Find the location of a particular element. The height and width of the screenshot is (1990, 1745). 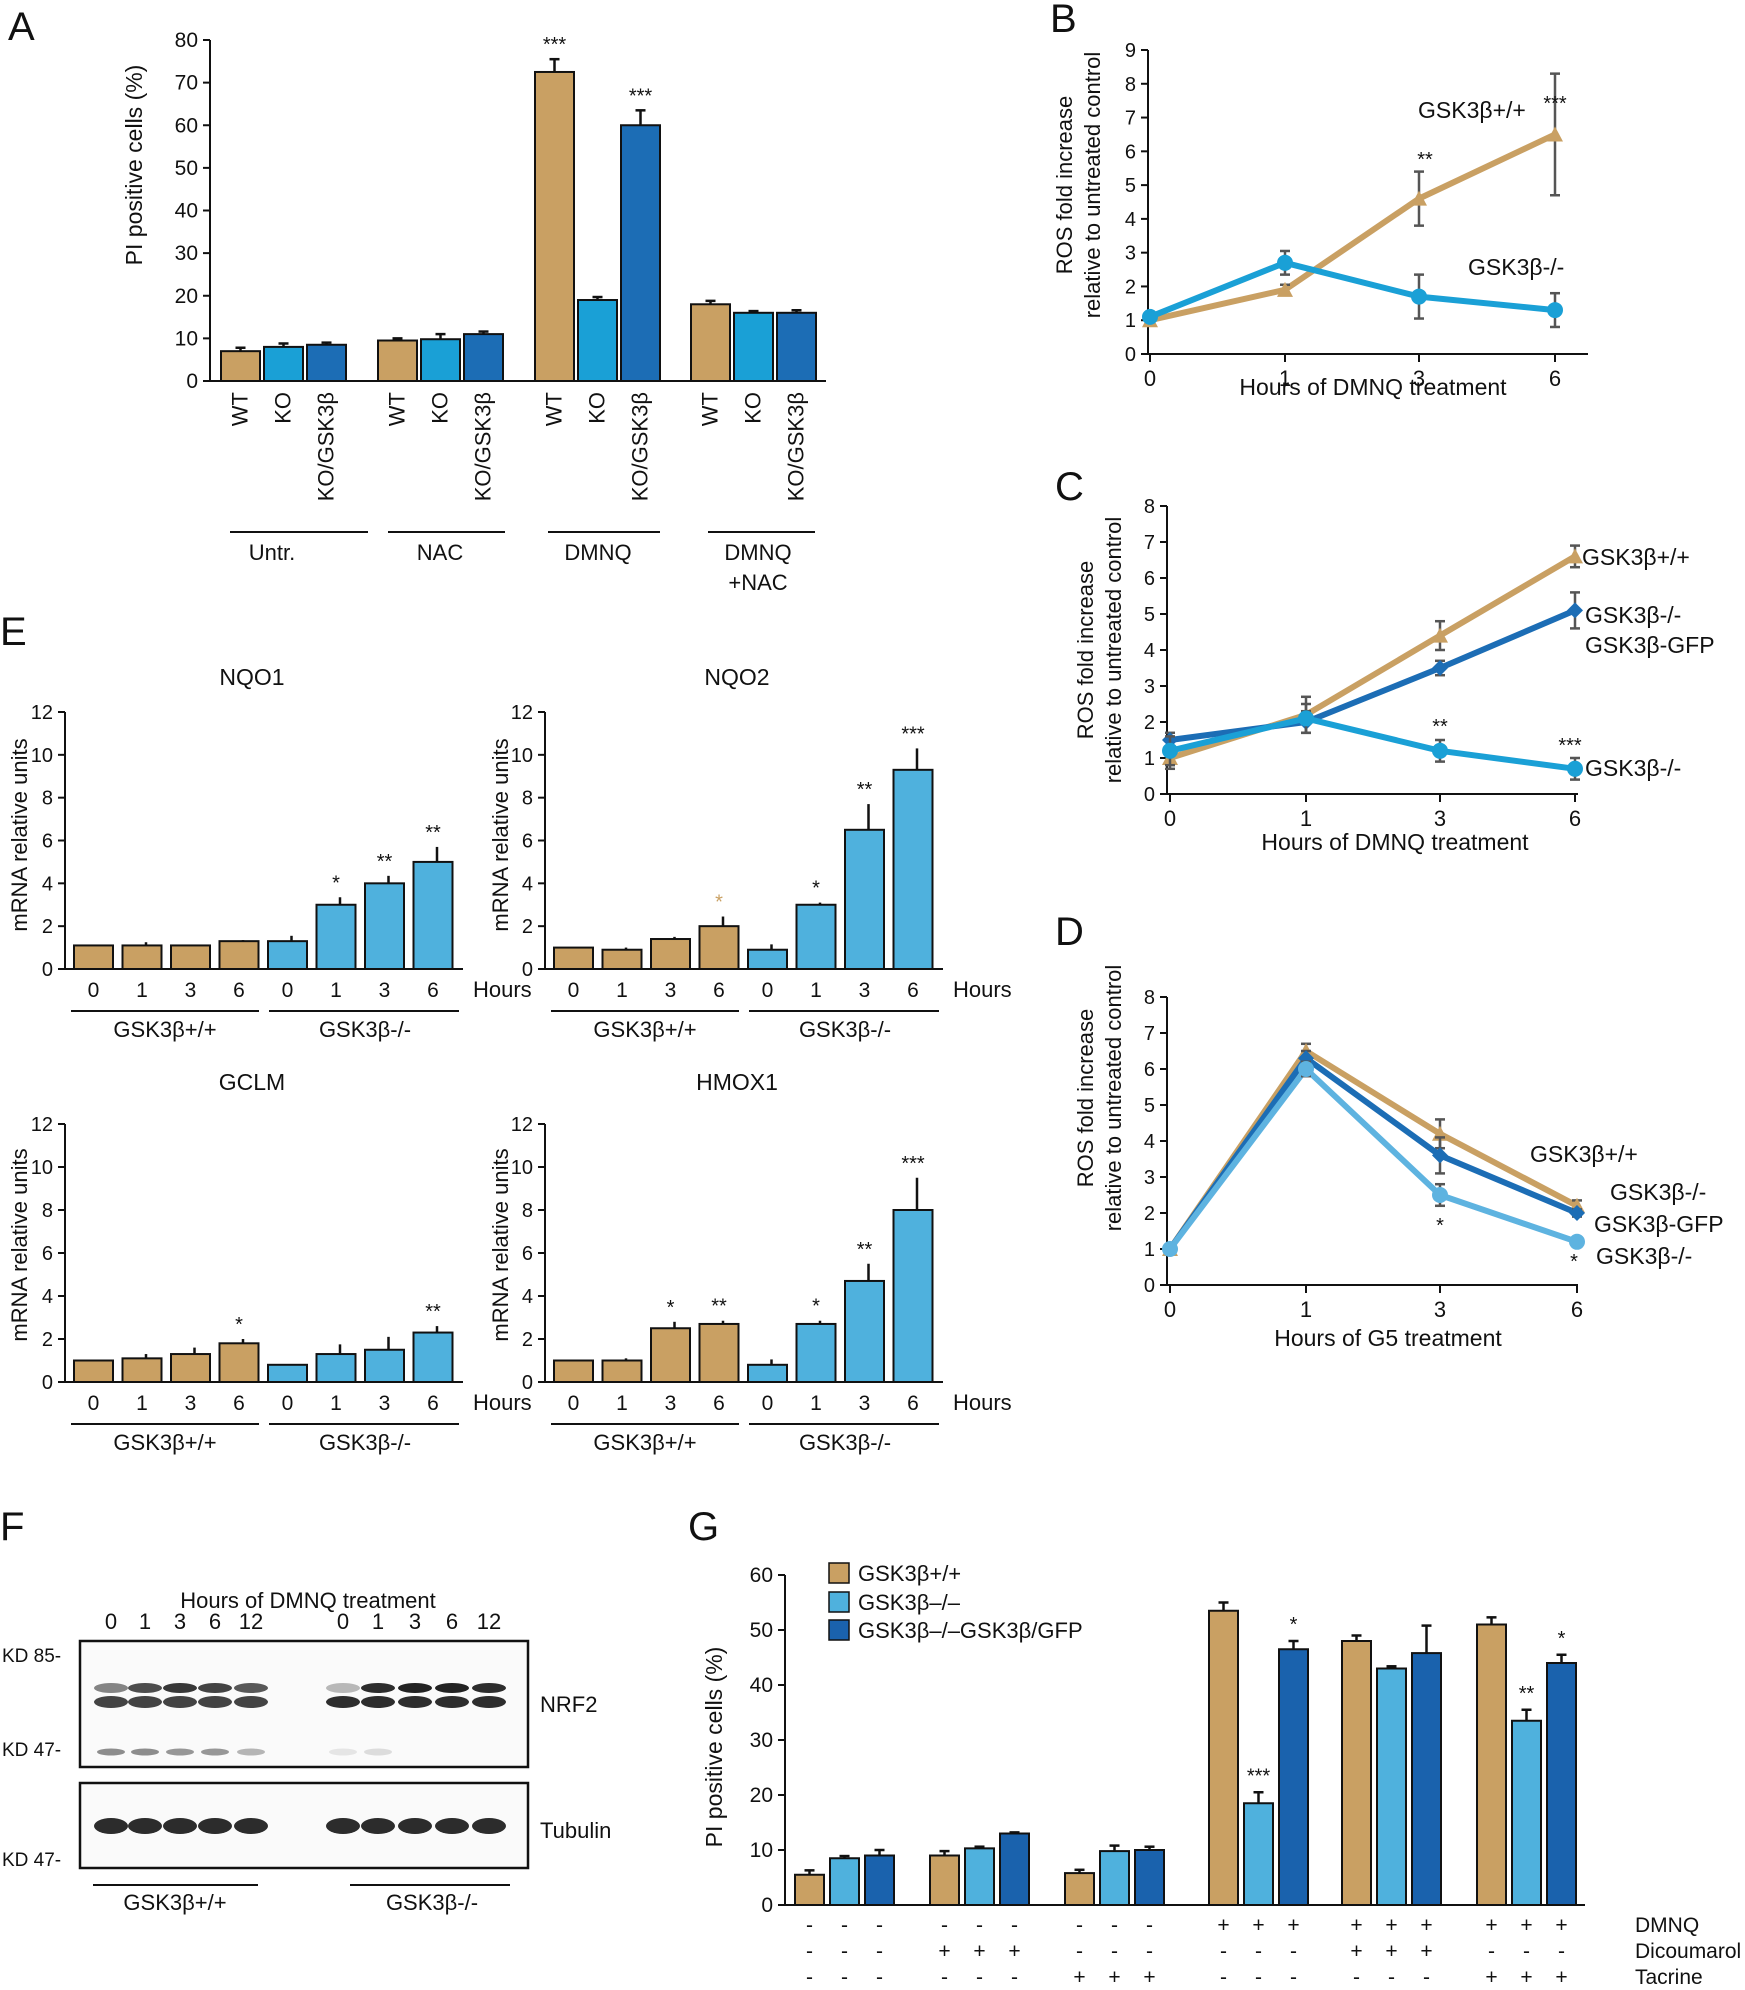

panel-c-letter: C is located at coordinates (1069, 487).